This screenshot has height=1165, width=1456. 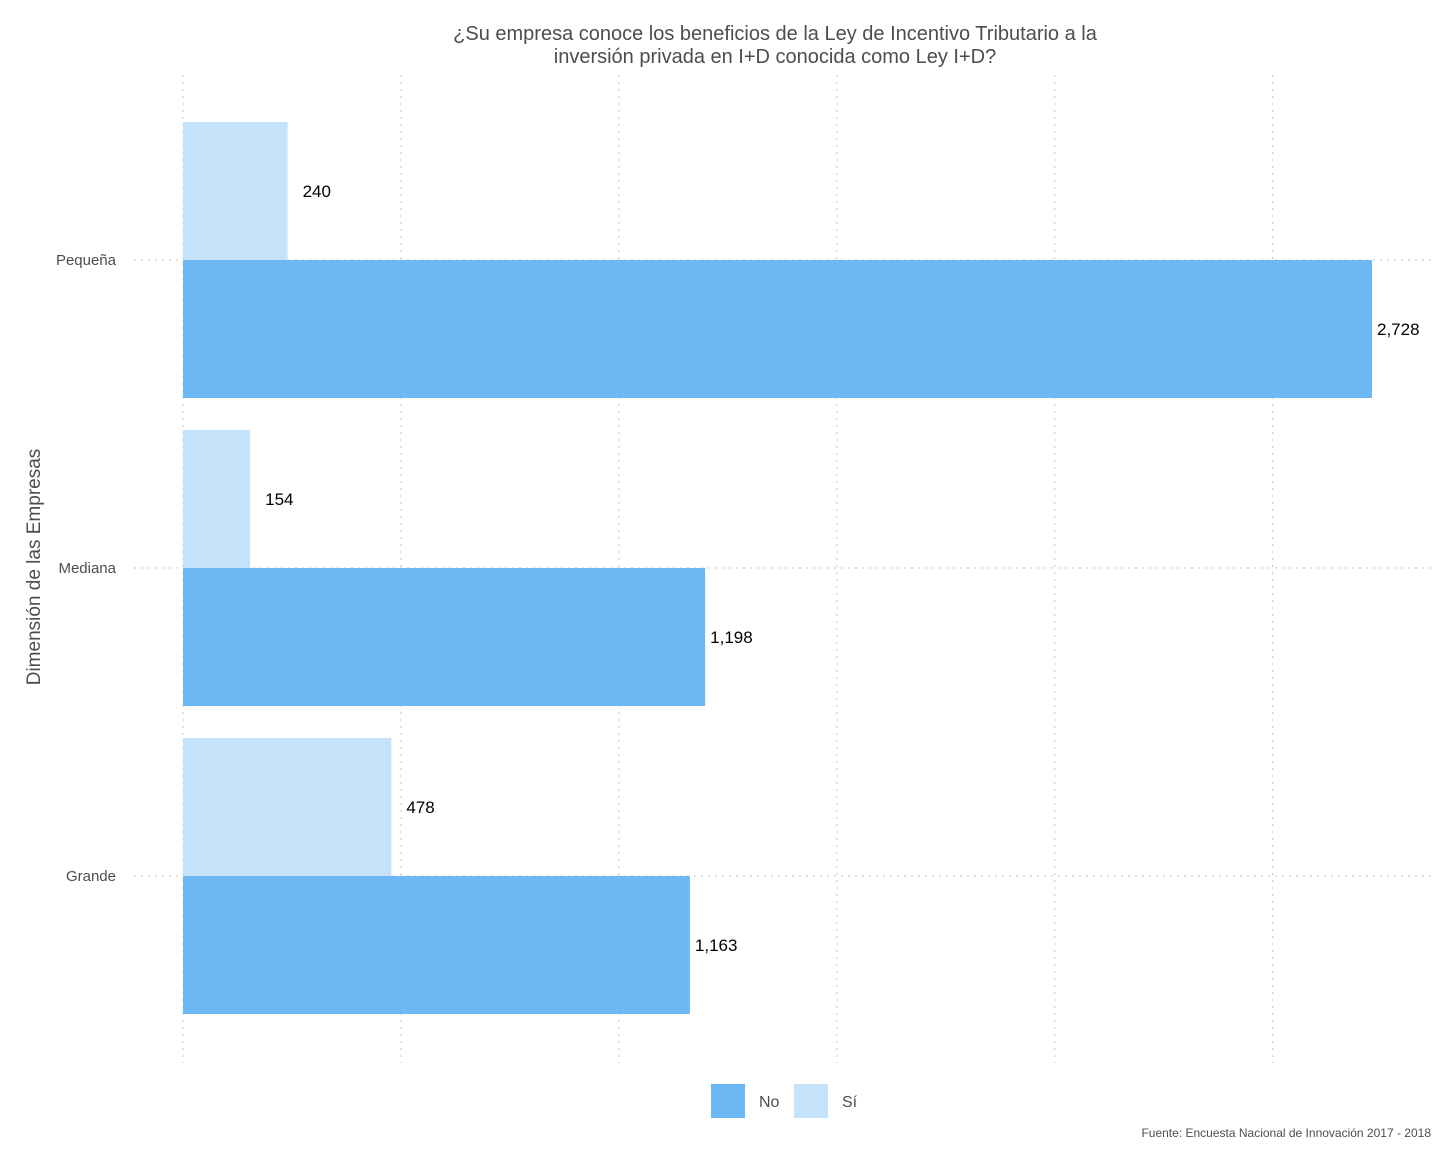 I want to click on legend: No Sí, so click(x=784, y=1101).